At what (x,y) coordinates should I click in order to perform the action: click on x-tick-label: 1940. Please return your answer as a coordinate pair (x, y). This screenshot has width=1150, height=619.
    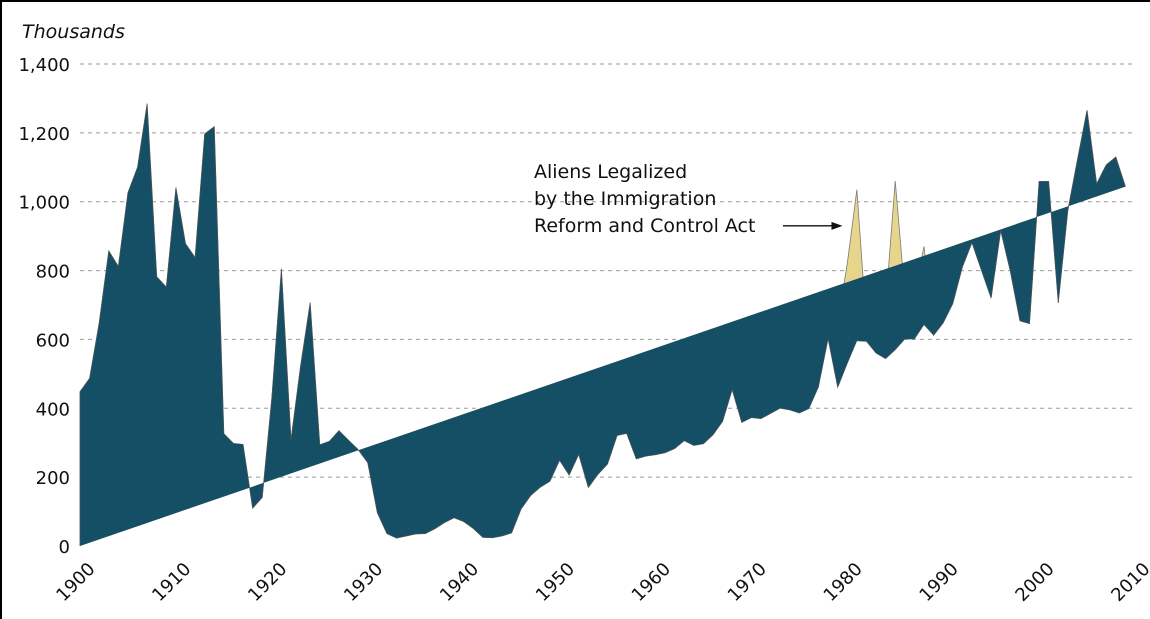
    Looking at the image, I should click on (459, 582).